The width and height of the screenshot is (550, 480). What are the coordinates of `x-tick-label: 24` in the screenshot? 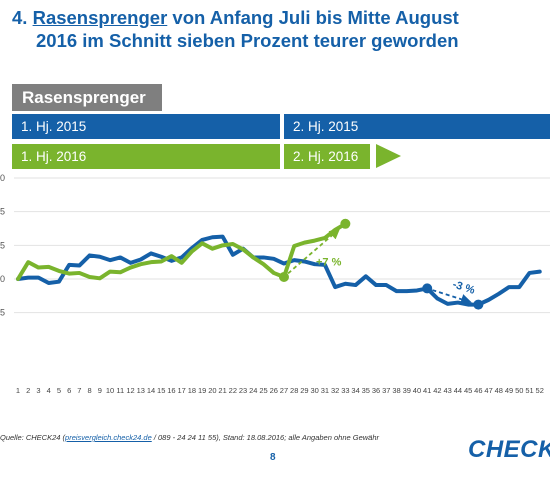 It's located at (253, 390).